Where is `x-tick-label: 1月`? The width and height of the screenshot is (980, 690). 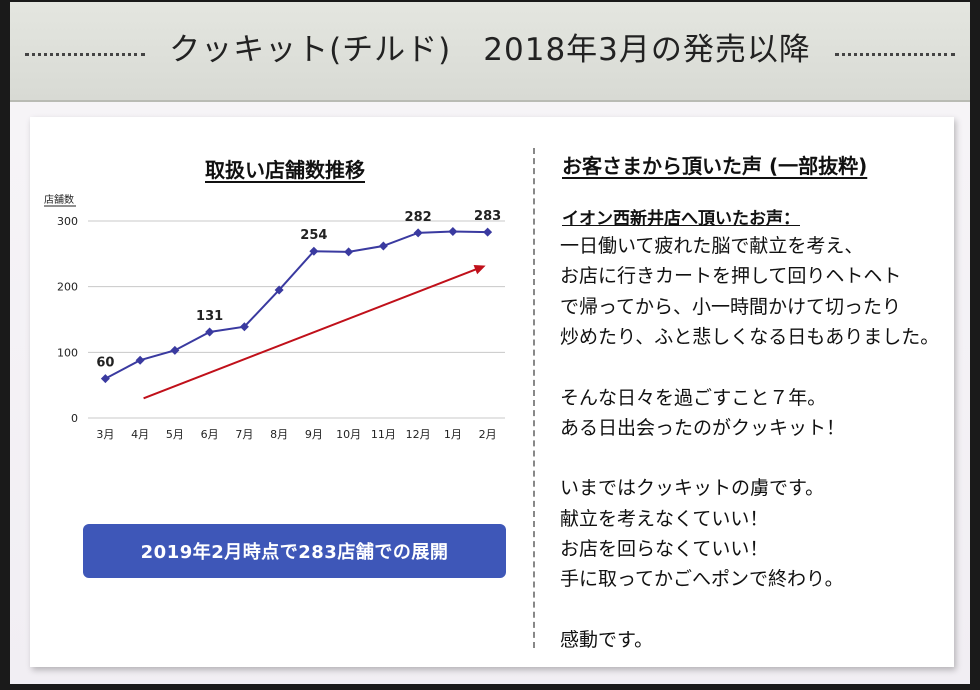 x-tick-label: 1月 is located at coordinates (453, 434).